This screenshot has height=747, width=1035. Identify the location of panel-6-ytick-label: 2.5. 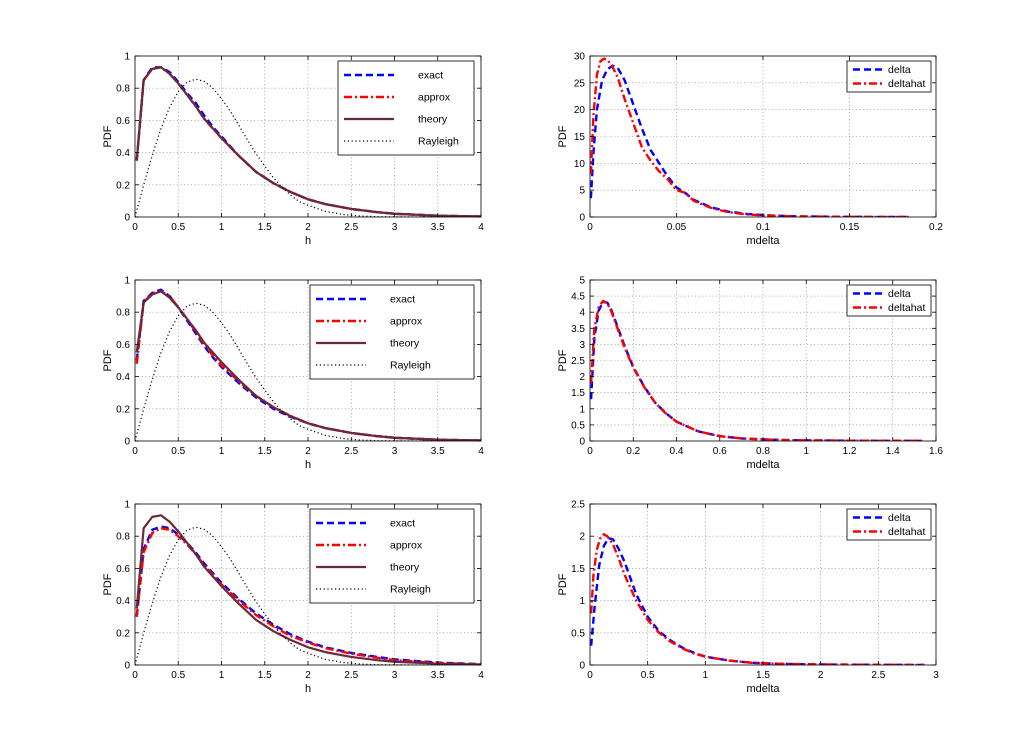
(578, 505).